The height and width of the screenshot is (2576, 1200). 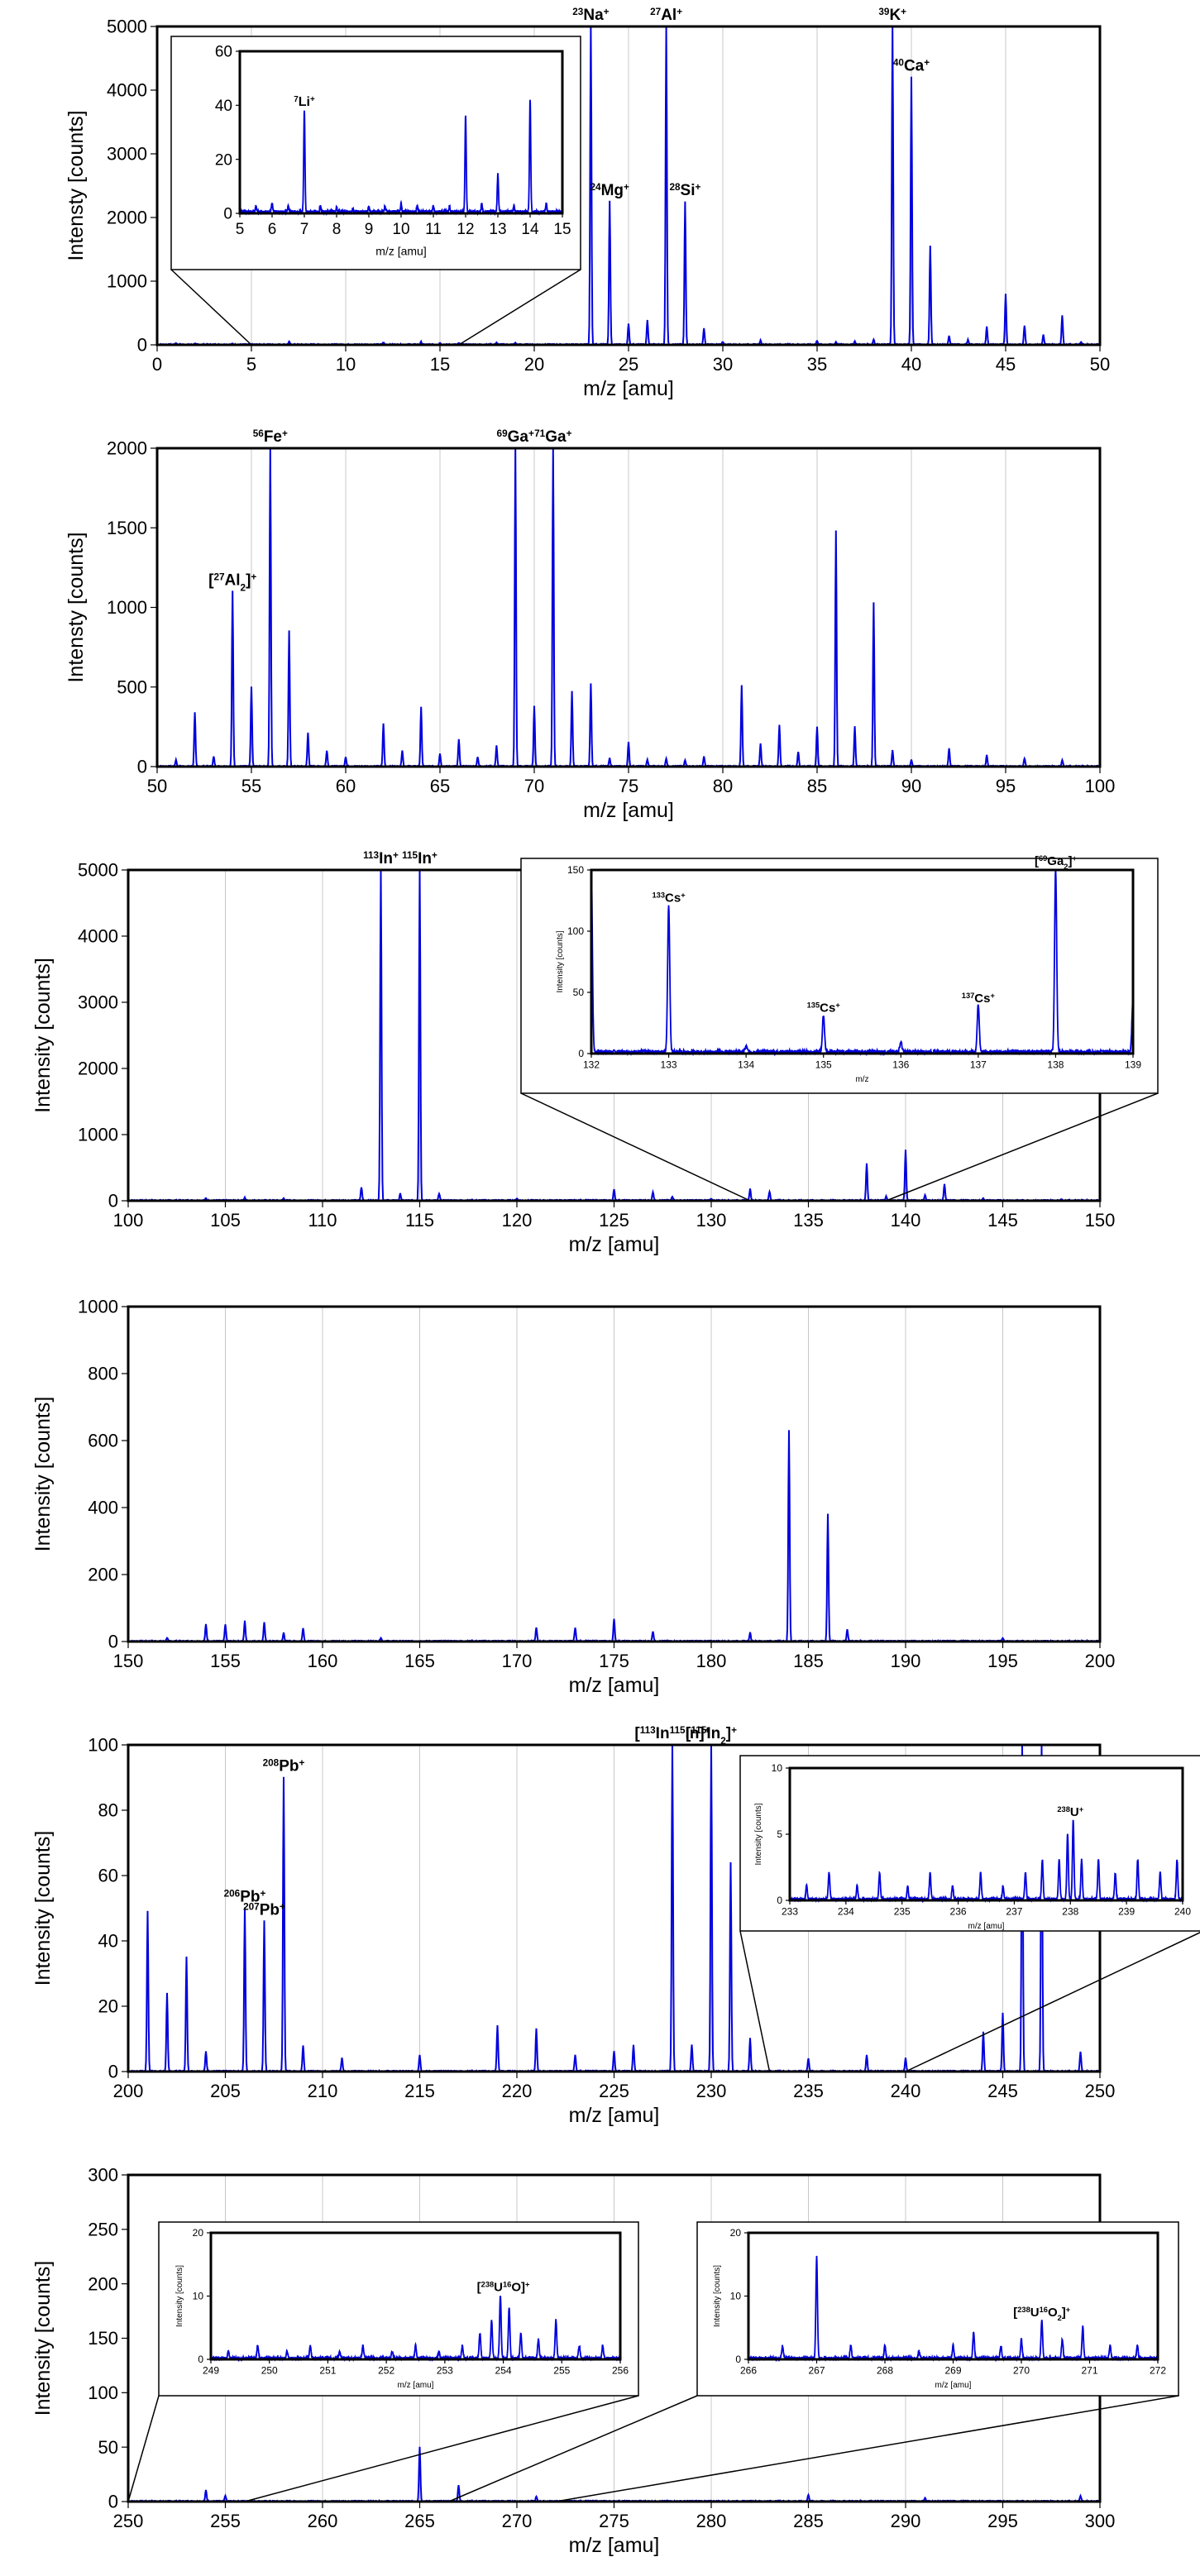 What do you see at coordinates (911, 786) in the screenshot?
I see `x-tick-label: 90` at bounding box center [911, 786].